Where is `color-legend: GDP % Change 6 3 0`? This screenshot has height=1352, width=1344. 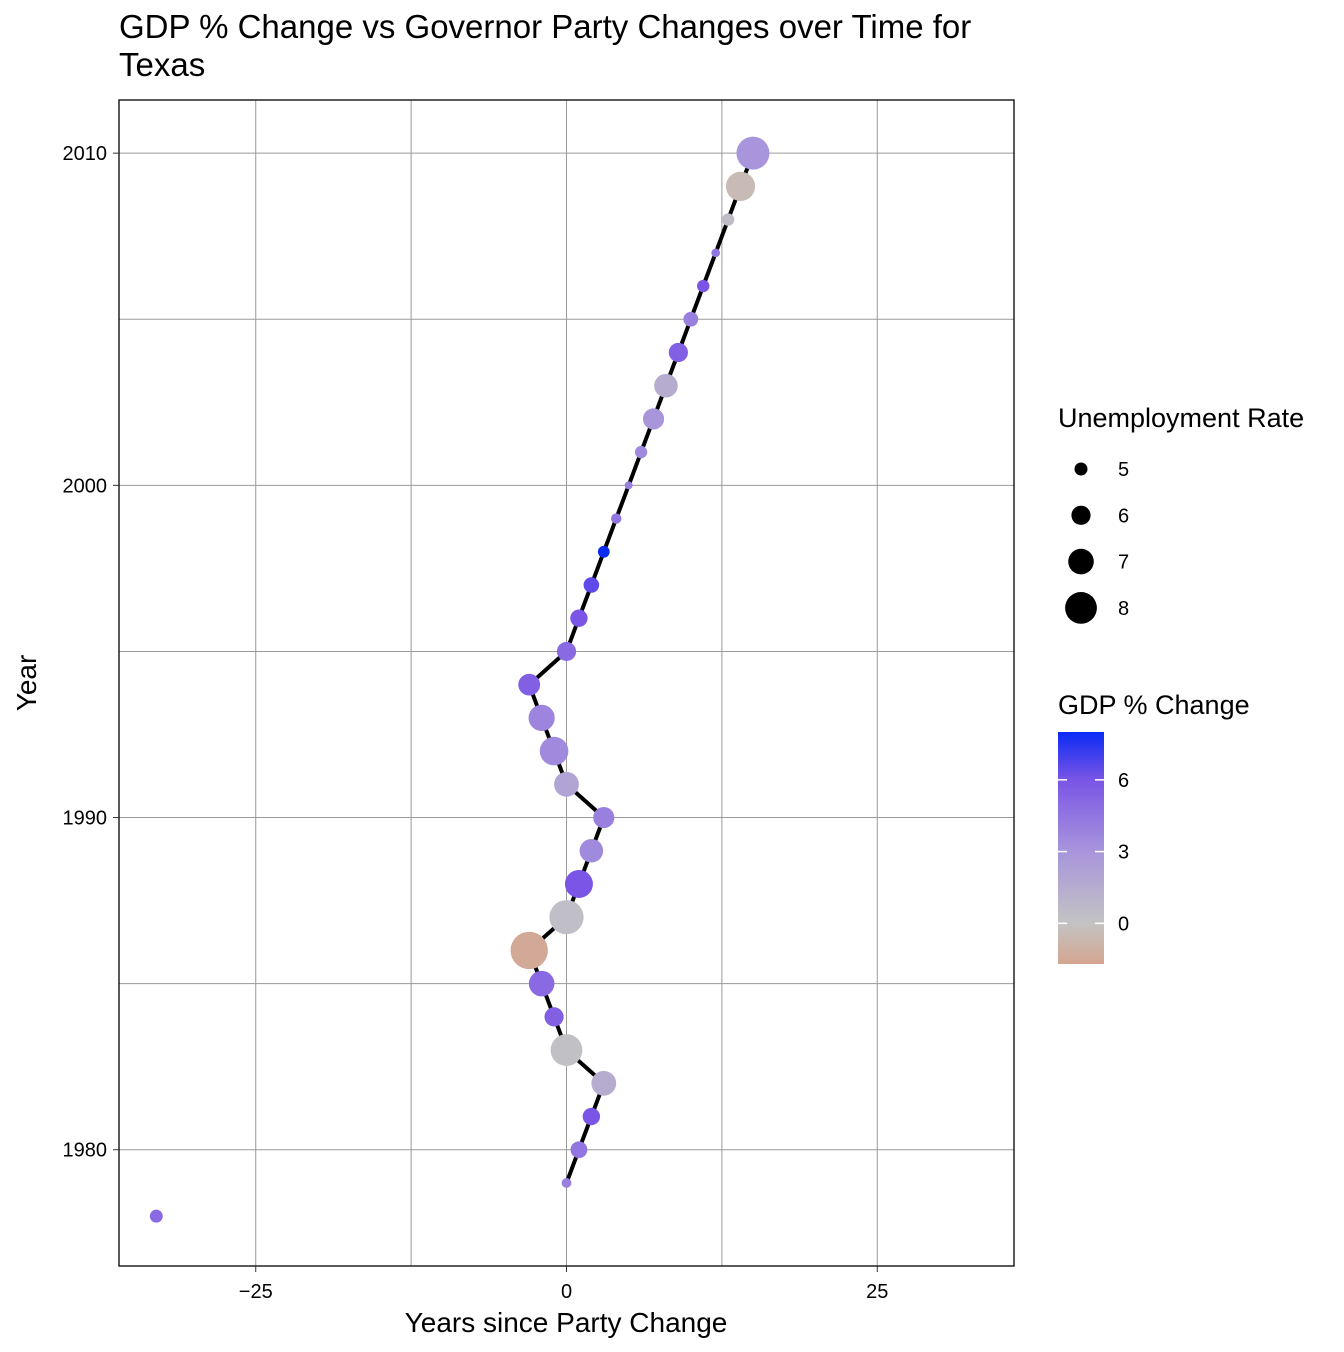
color-legend: GDP % Change 6 3 0 is located at coordinates (1154, 827).